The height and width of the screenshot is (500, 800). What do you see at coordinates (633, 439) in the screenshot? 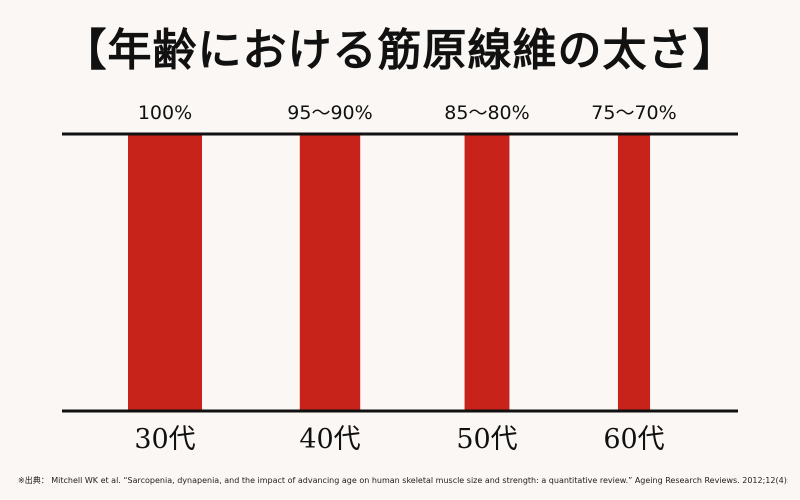
I see `category-label: 60代` at bounding box center [633, 439].